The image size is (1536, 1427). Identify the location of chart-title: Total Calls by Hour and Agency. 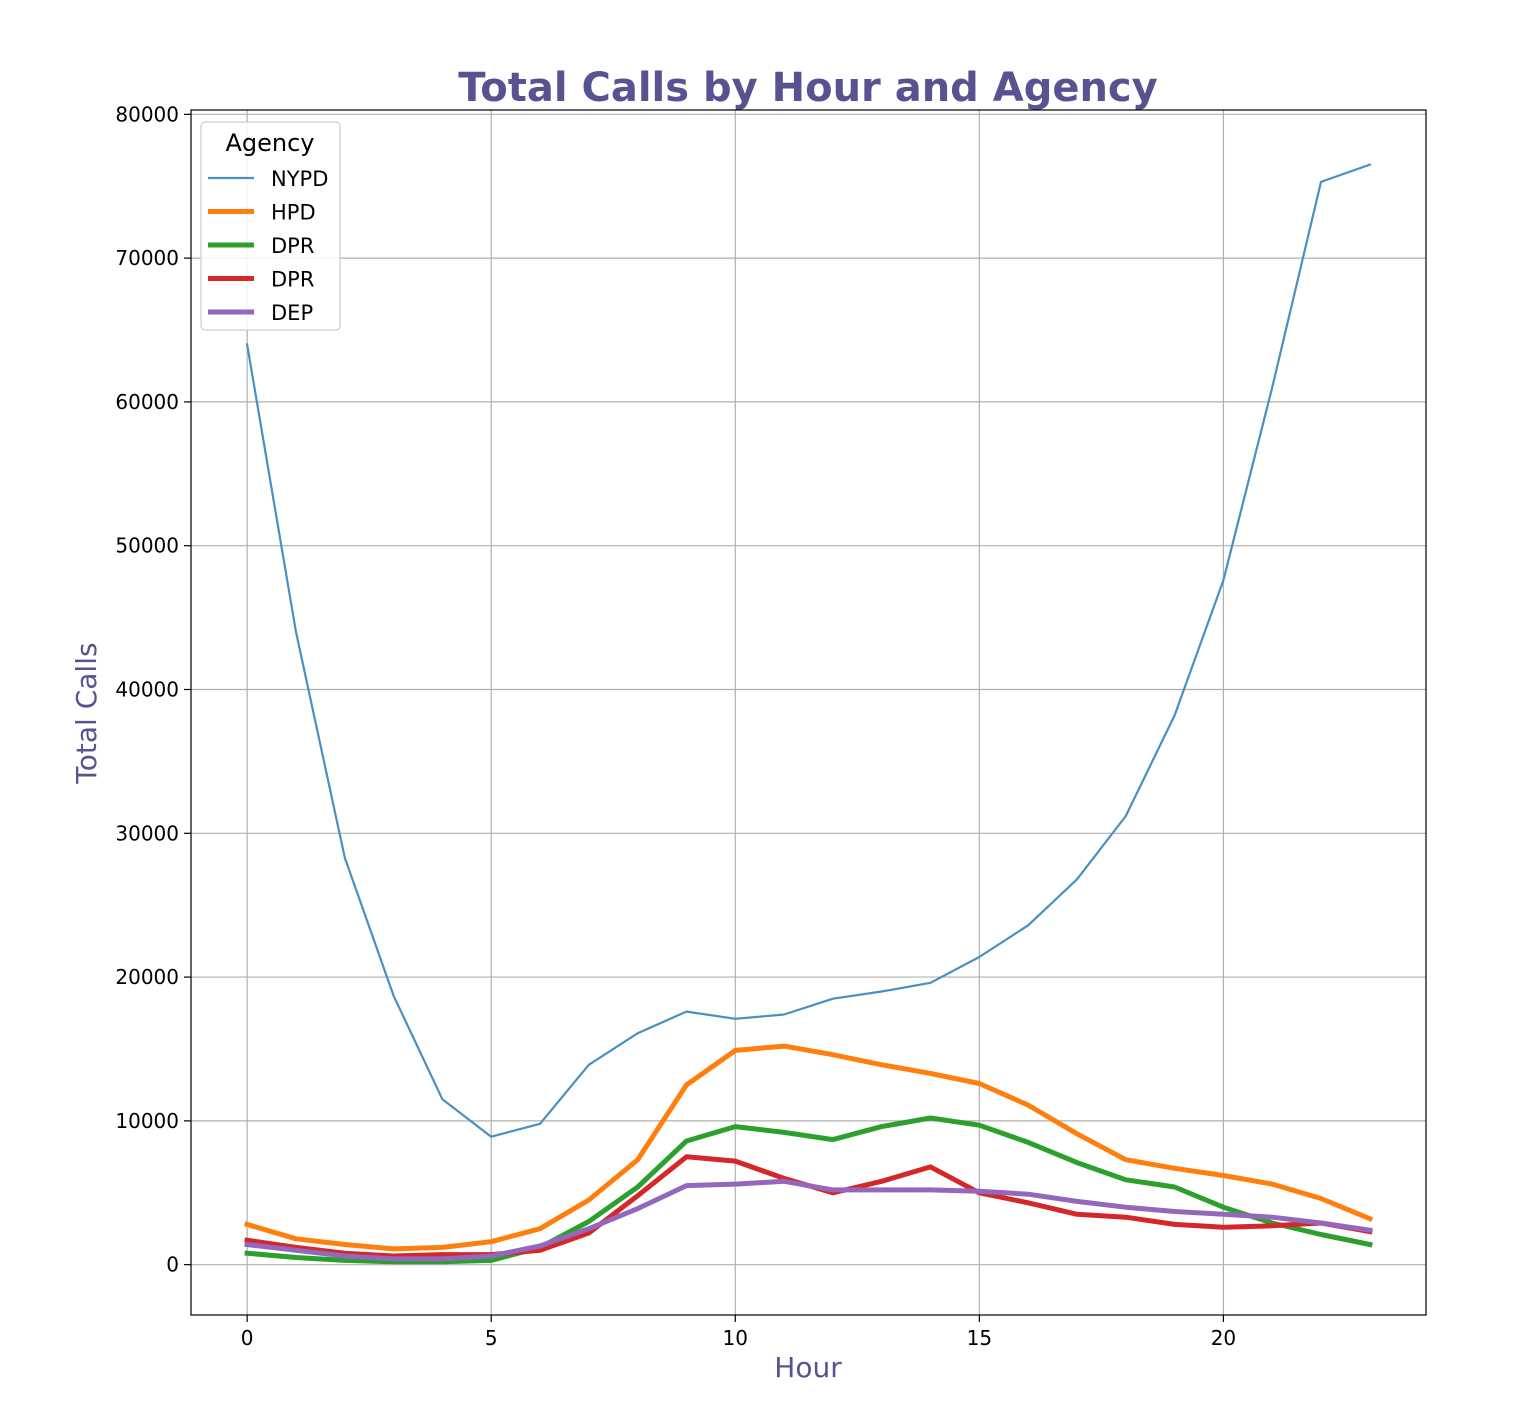
(807, 88).